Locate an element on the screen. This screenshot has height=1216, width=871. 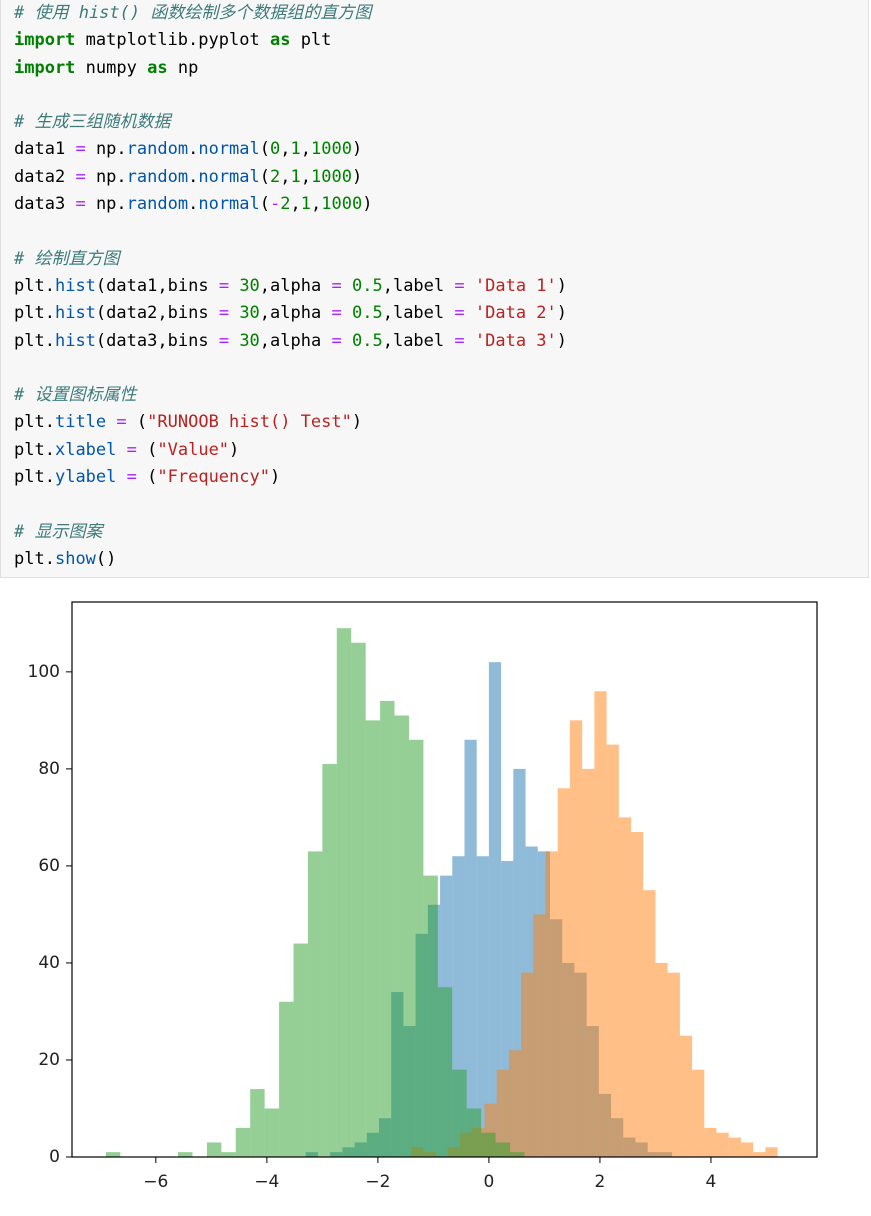
code-line: # 生成三组随机数据 is located at coordinates (92, 122).